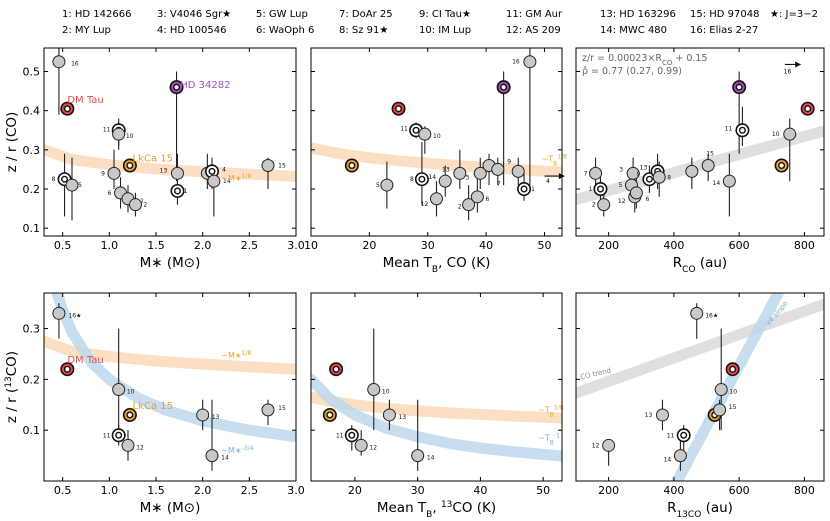 The height and width of the screenshot is (521, 830). Describe the element at coordinates (32, 329) in the screenshot. I see `y-tick-label: 0.3` at that location.